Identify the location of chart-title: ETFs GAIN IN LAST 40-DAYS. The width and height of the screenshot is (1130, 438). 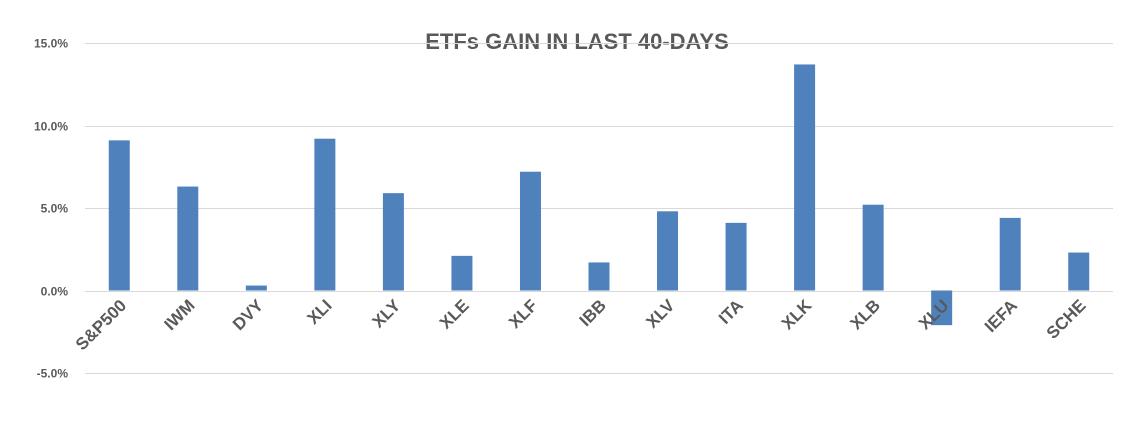
(577, 41).